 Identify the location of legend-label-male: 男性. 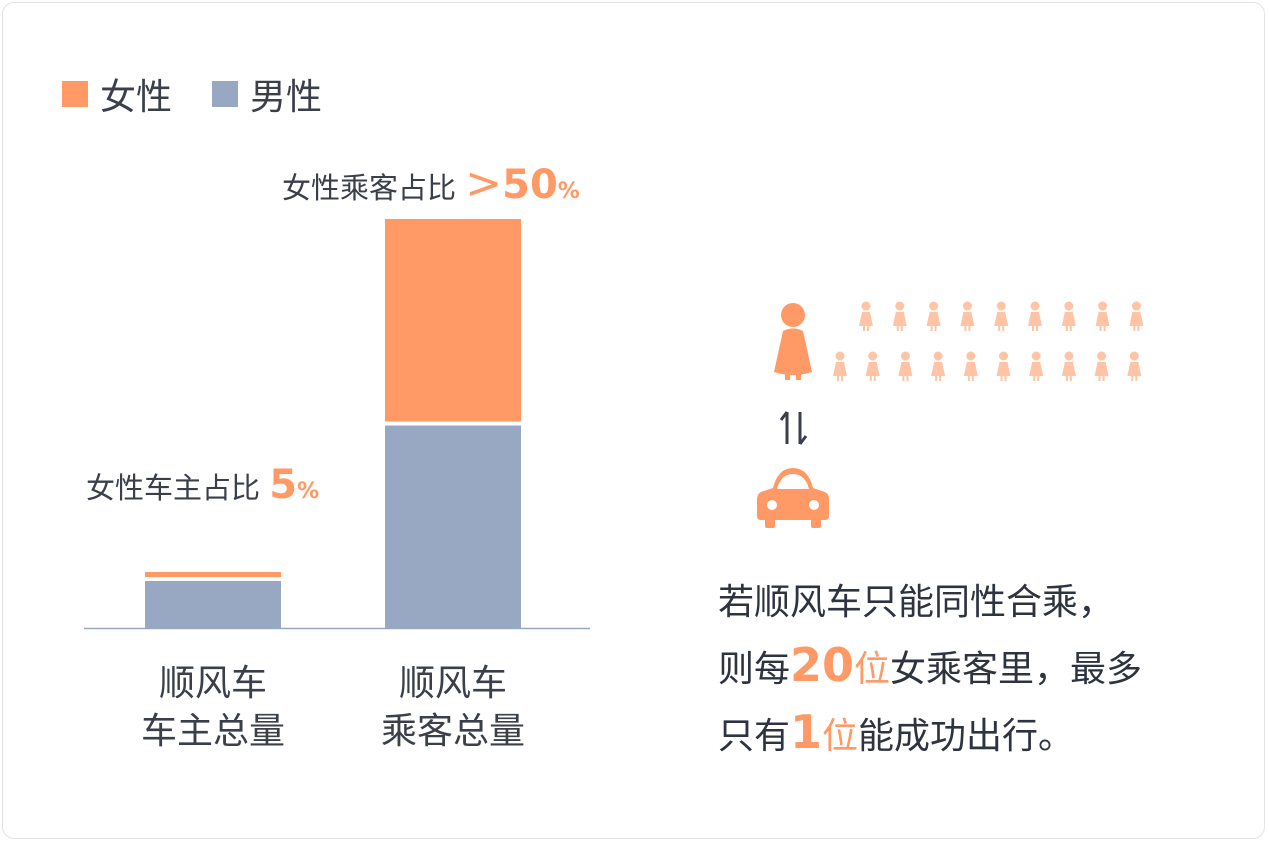
(286, 97).